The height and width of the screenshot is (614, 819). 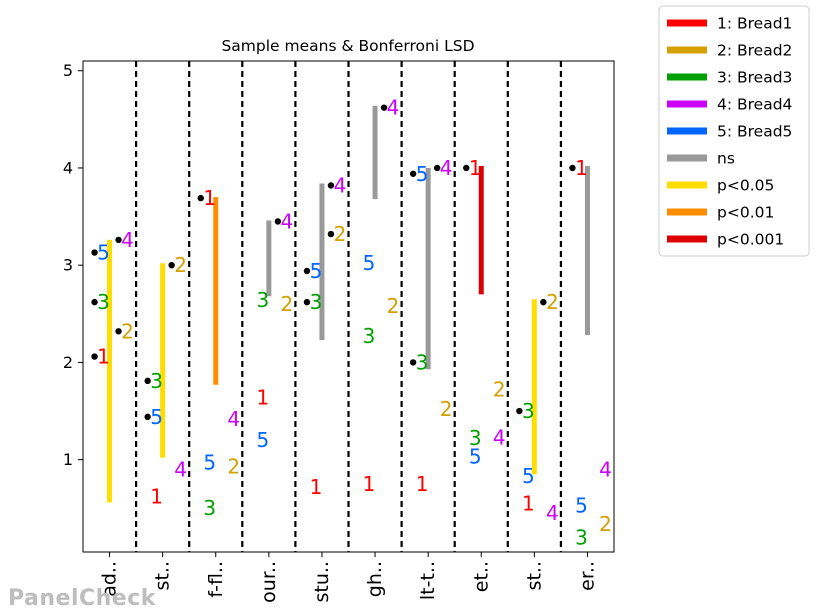 What do you see at coordinates (745, 213) in the screenshot?
I see `legend-label: p<0.01` at bounding box center [745, 213].